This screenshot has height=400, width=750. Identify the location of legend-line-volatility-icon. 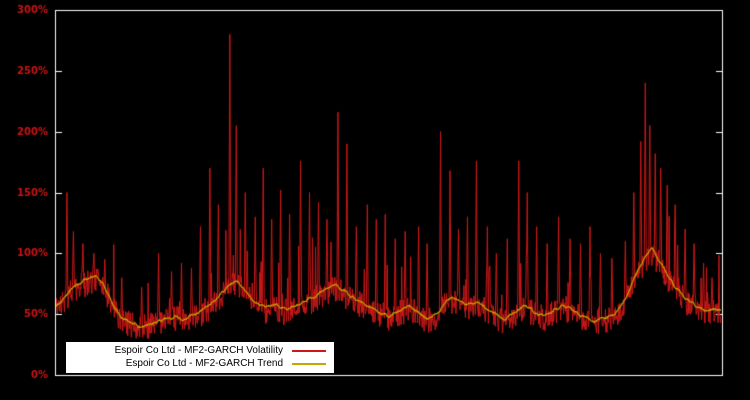
(309, 350).